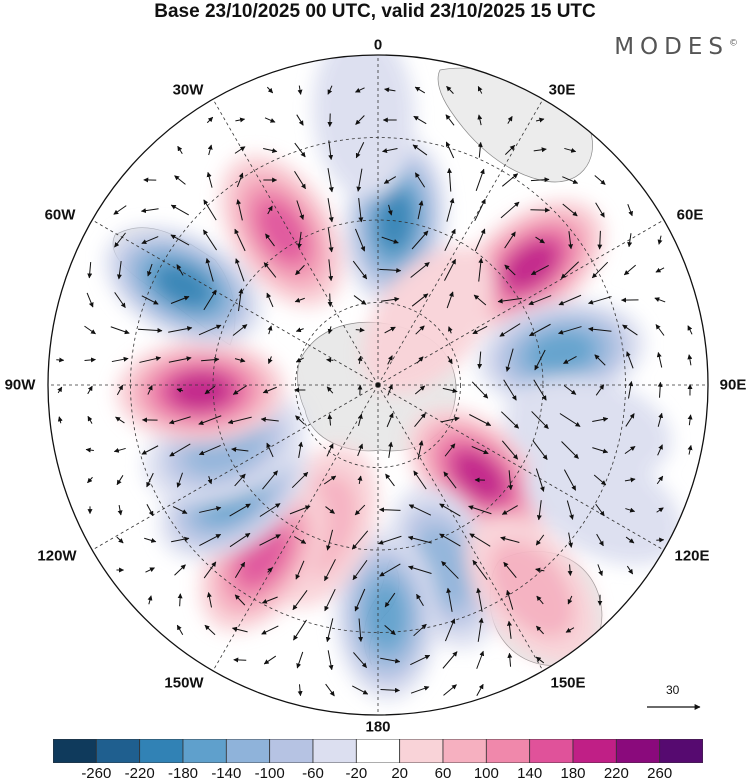 The width and height of the screenshot is (750, 783). I want to click on colorbar-tick-label: -260, so click(96, 773).